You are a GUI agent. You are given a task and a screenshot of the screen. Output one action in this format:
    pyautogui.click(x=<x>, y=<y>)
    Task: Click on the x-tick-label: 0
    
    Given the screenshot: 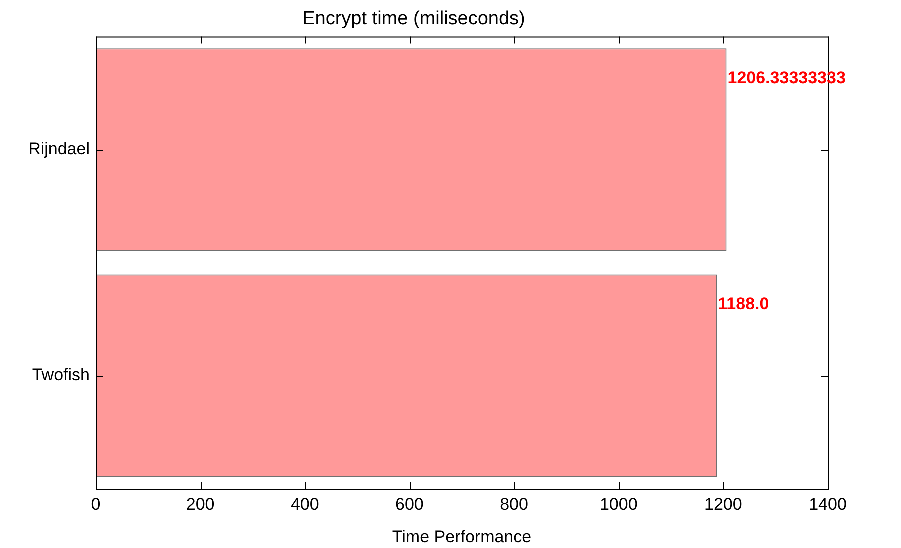 What is the action you would take?
    pyautogui.click(x=96, y=504)
    